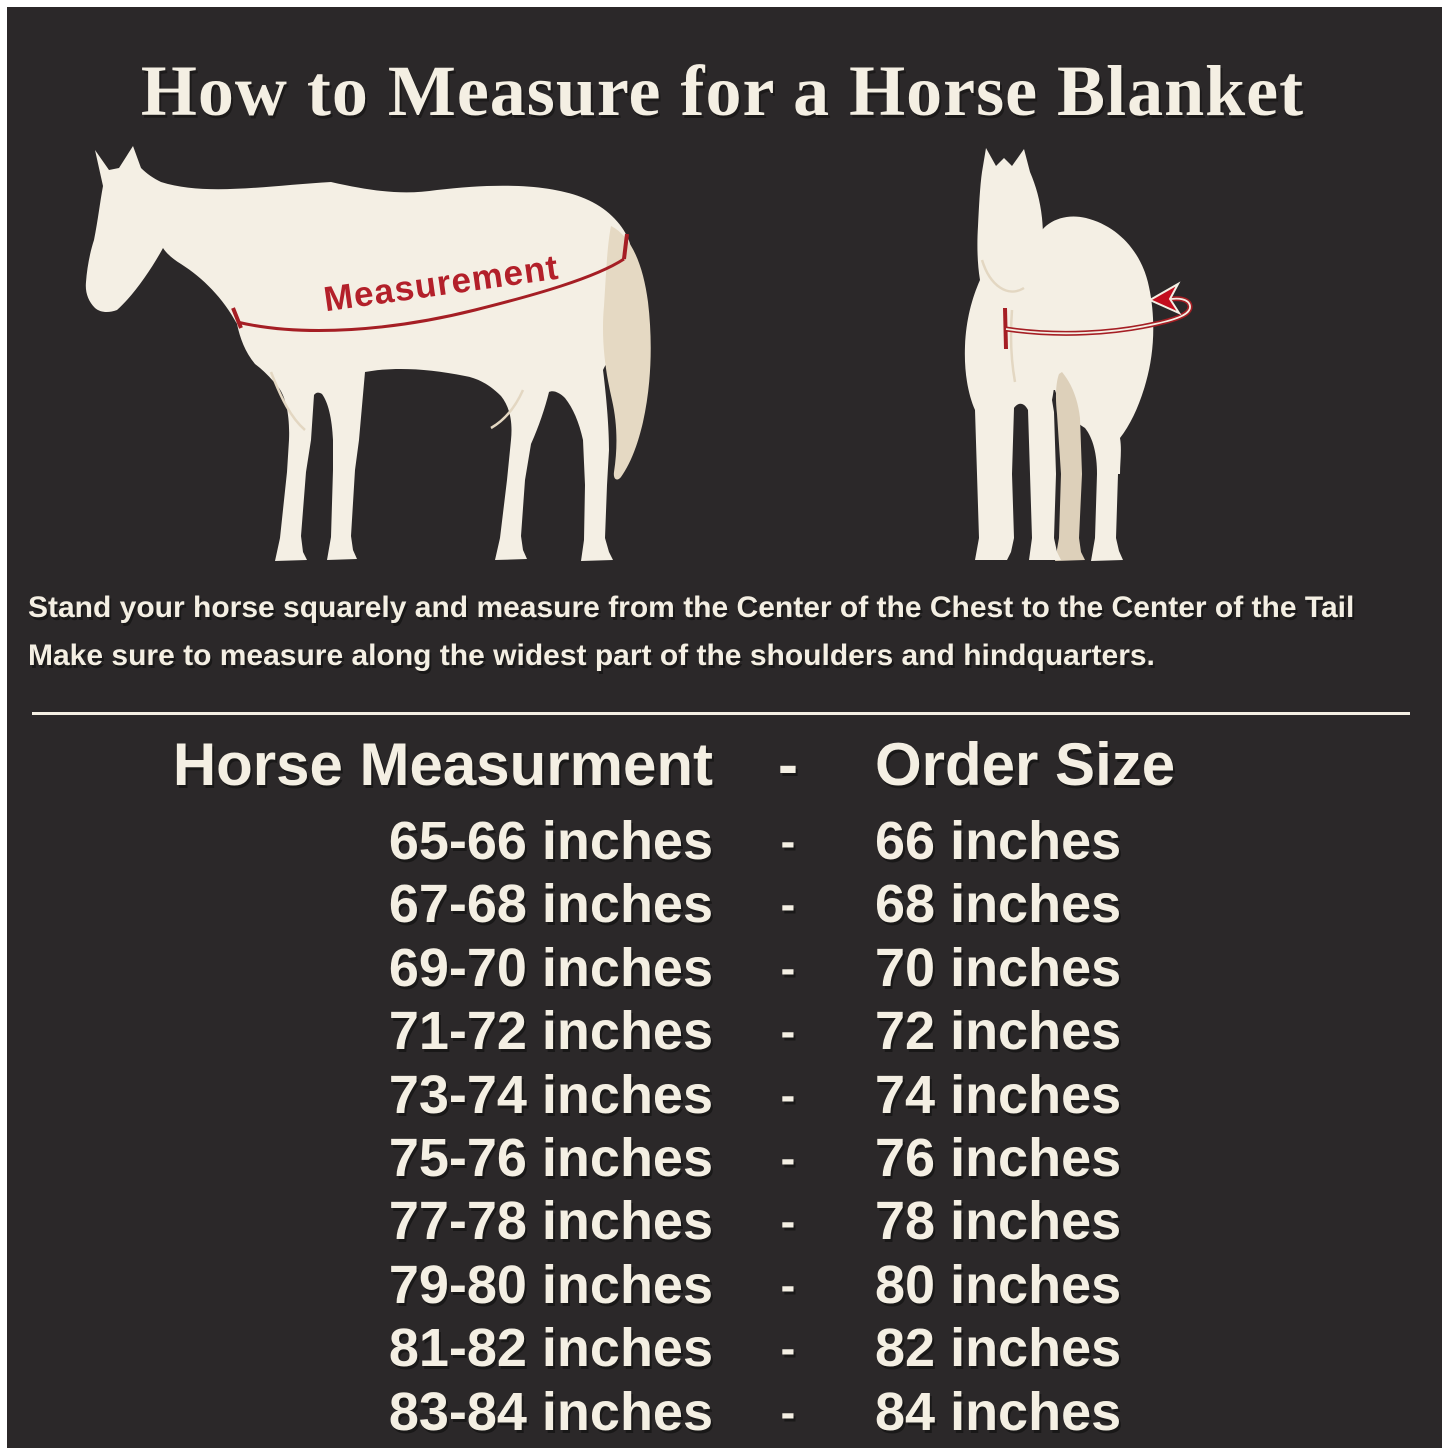 Image resolution: width=1445 pixels, height=1454 pixels. I want to click on header-size-label: Order Size, so click(1025, 764).